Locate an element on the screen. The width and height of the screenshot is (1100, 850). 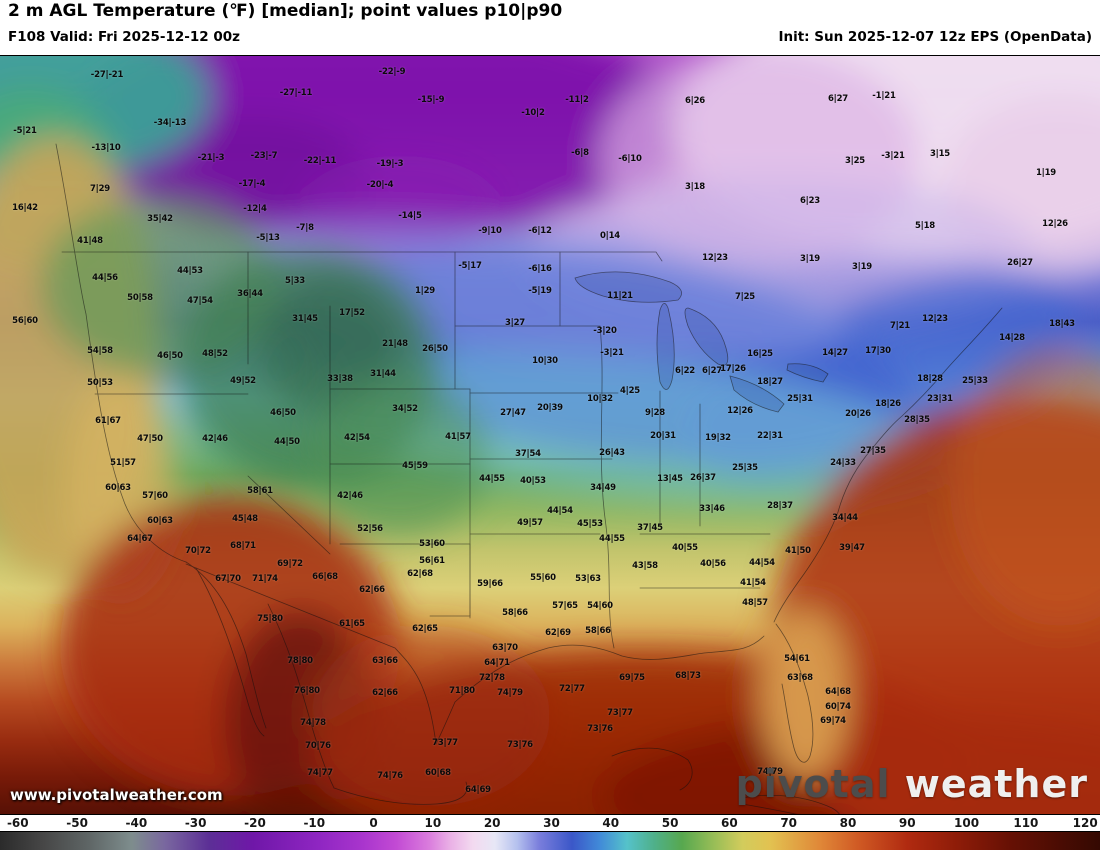
point-value: 44|55 is located at coordinates (492, 479).